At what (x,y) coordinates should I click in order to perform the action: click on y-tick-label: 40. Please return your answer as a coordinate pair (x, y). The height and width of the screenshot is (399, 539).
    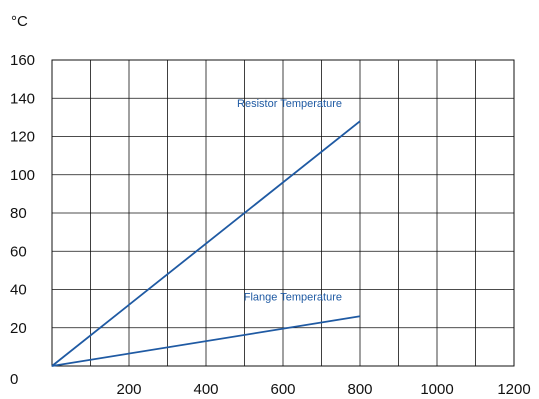
    Looking at the image, I should click on (18, 290).